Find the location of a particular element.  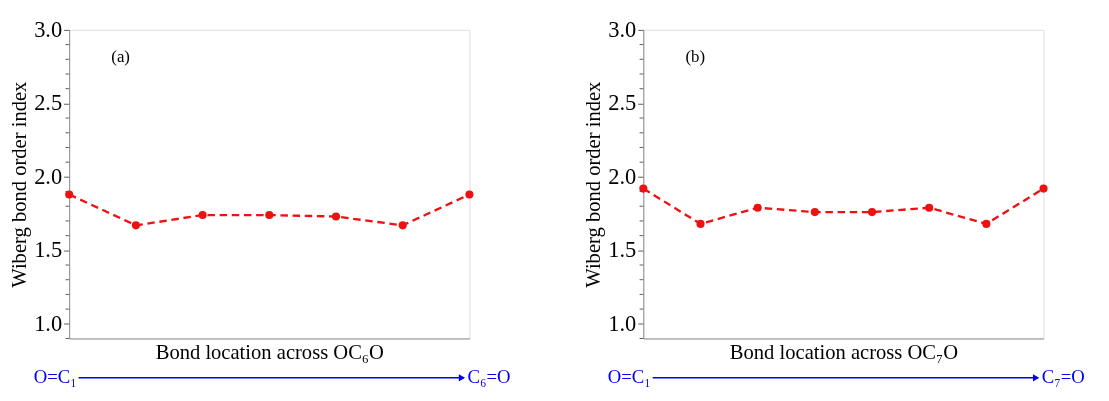

x-axis-title: Bond location across OC₇O is located at coordinates (843, 351).